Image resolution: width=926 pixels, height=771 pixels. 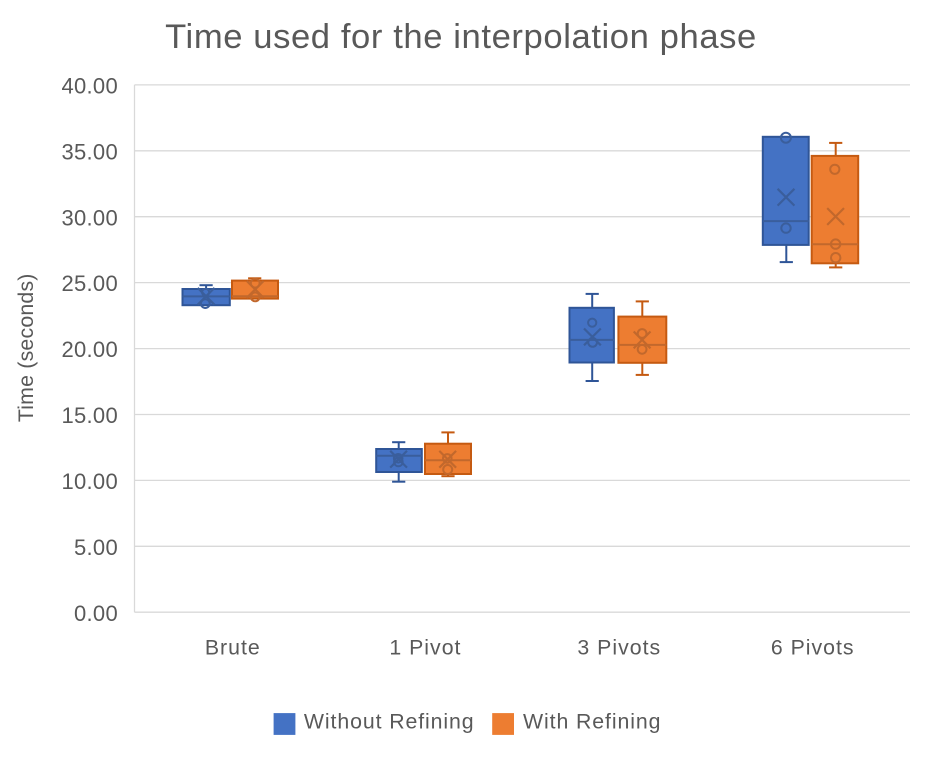 What do you see at coordinates (89, 86) in the screenshot?
I see `svg-text: 40.00` at bounding box center [89, 86].